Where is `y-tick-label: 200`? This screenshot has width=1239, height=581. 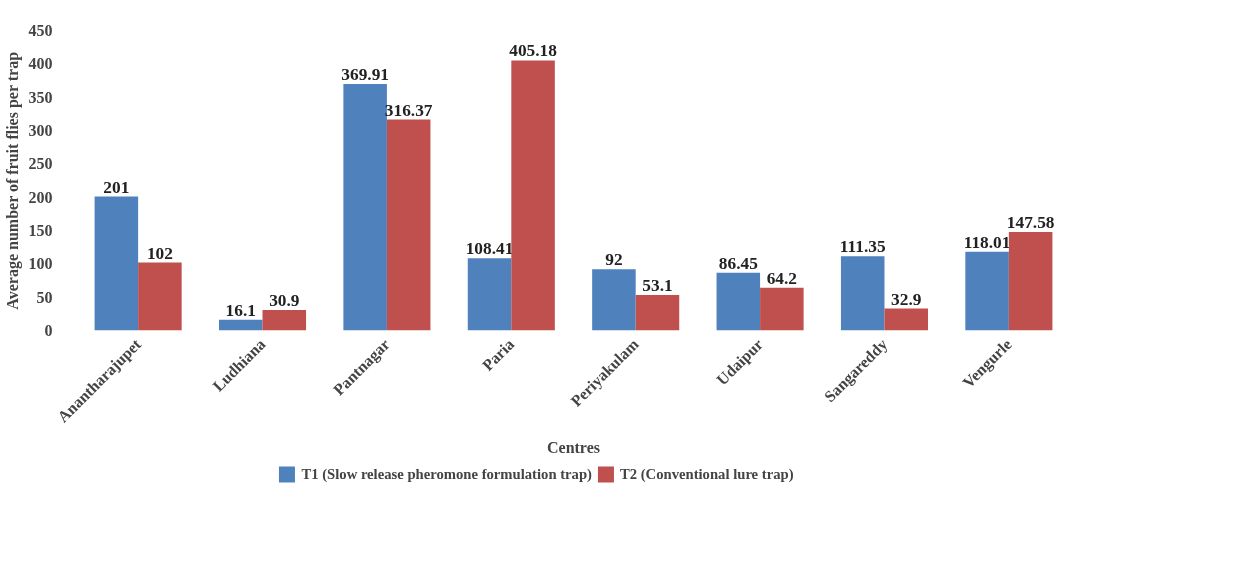
y-tick-label: 200 is located at coordinates (40, 197).